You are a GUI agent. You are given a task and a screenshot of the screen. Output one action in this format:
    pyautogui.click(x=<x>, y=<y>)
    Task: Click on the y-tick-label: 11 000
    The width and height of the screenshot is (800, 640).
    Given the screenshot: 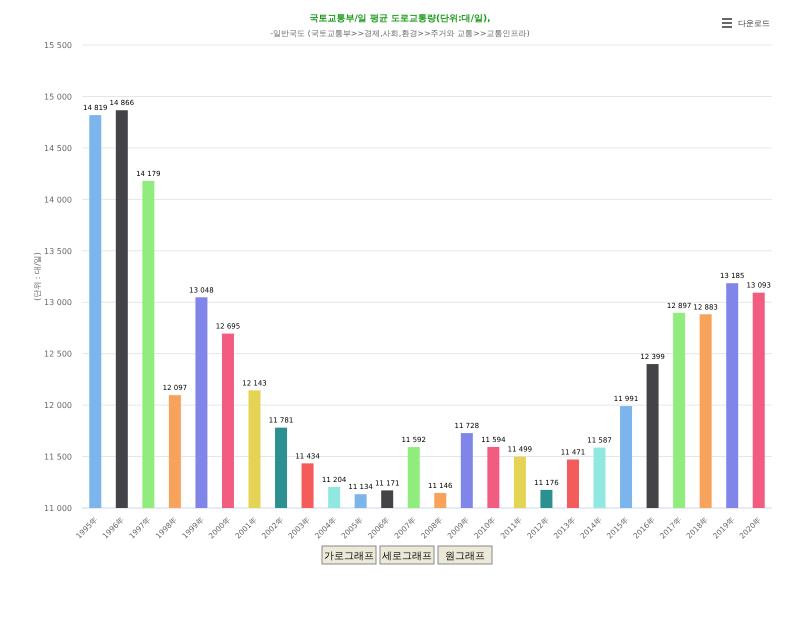 What is the action you would take?
    pyautogui.click(x=58, y=508)
    